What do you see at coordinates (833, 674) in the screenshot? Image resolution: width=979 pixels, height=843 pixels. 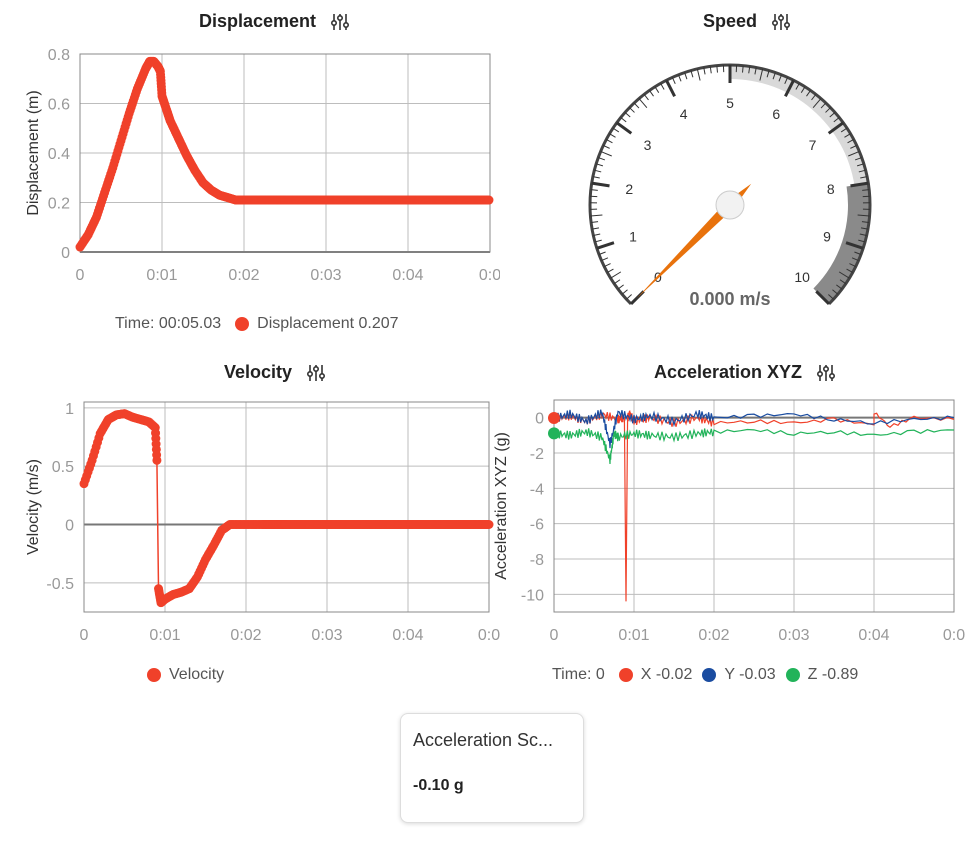 I see `acceleration-legend-z: Z -0.89` at bounding box center [833, 674].